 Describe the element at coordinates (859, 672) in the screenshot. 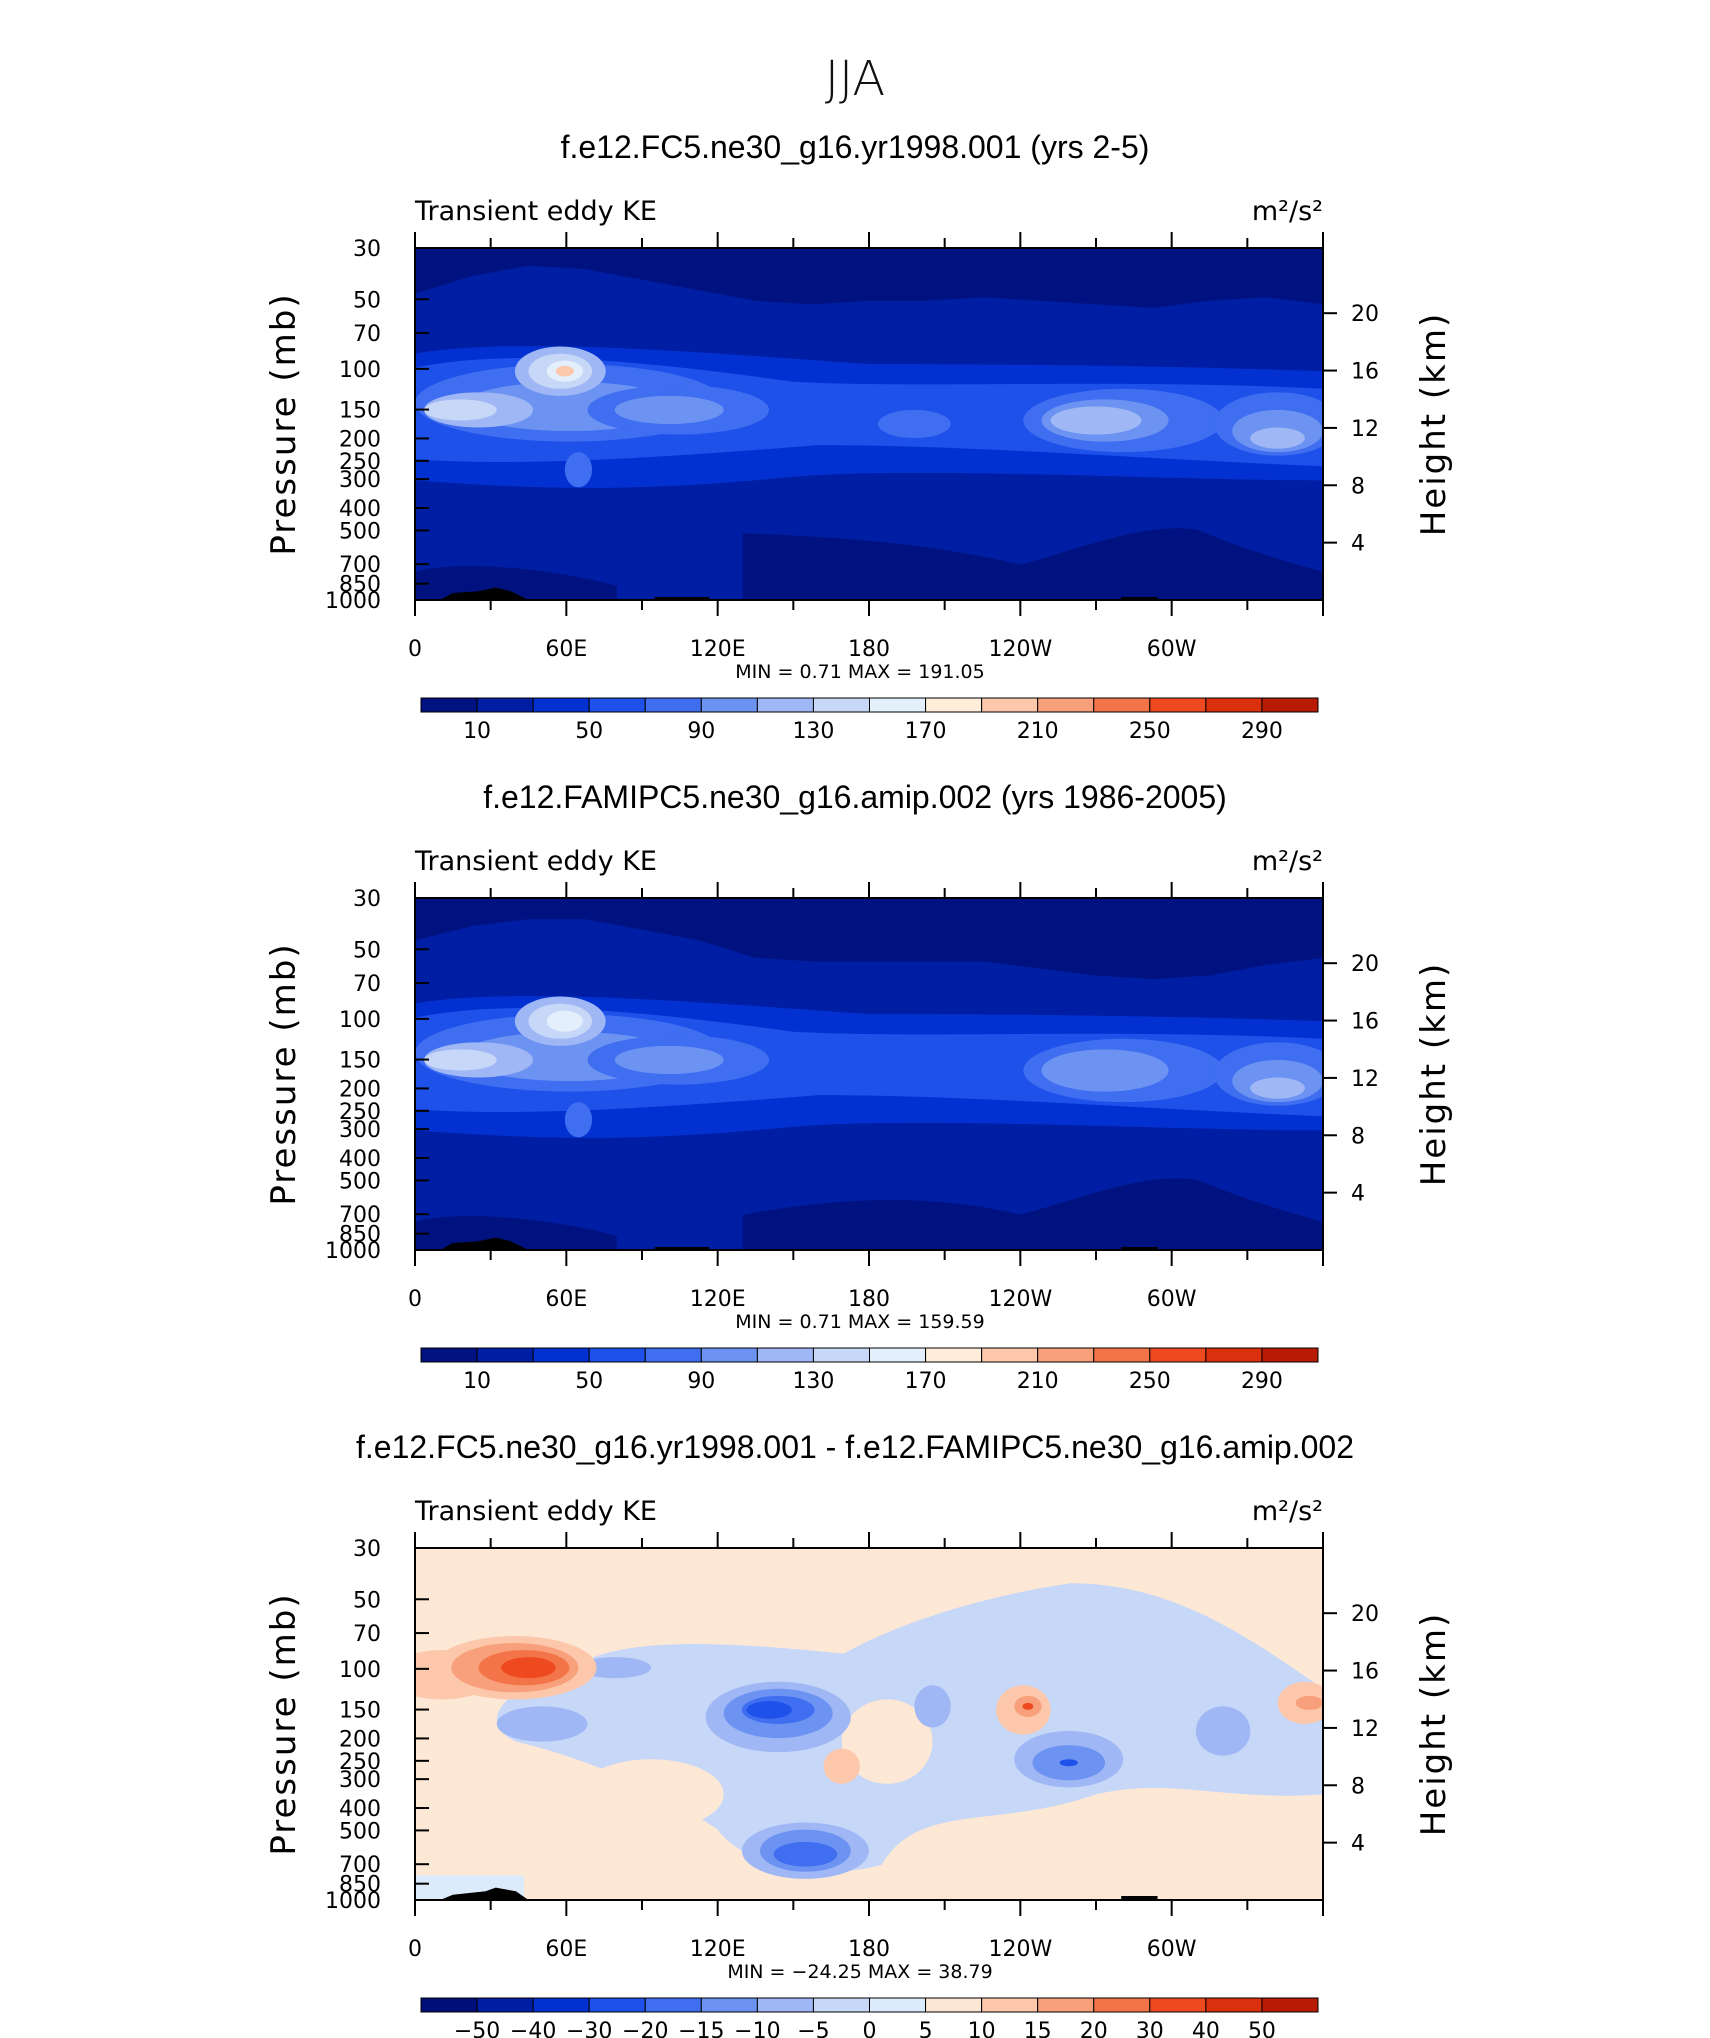

I see `min-max-label: MIN = 0.71 MAX = 191.05` at that location.